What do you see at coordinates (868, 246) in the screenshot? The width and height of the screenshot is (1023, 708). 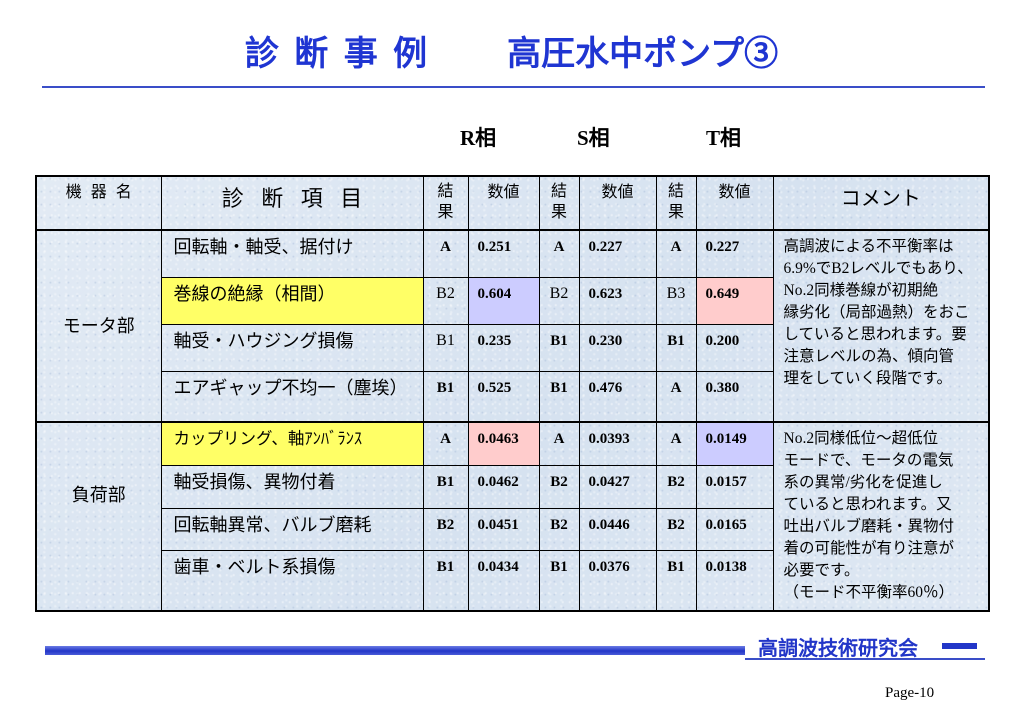 I see `comment-line: 高調波による不平衡率は` at bounding box center [868, 246].